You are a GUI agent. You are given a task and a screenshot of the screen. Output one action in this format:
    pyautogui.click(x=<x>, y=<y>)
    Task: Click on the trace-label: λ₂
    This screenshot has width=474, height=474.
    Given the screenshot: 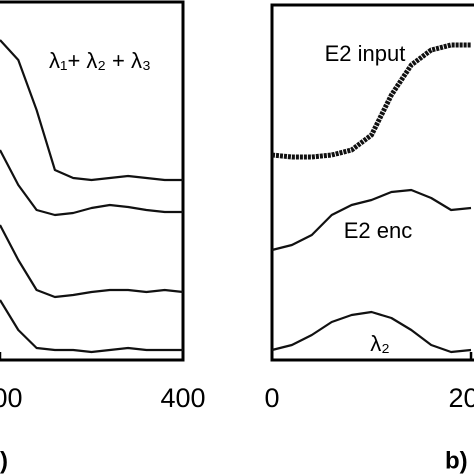 What is the action you would take?
    pyautogui.click(x=380, y=343)
    